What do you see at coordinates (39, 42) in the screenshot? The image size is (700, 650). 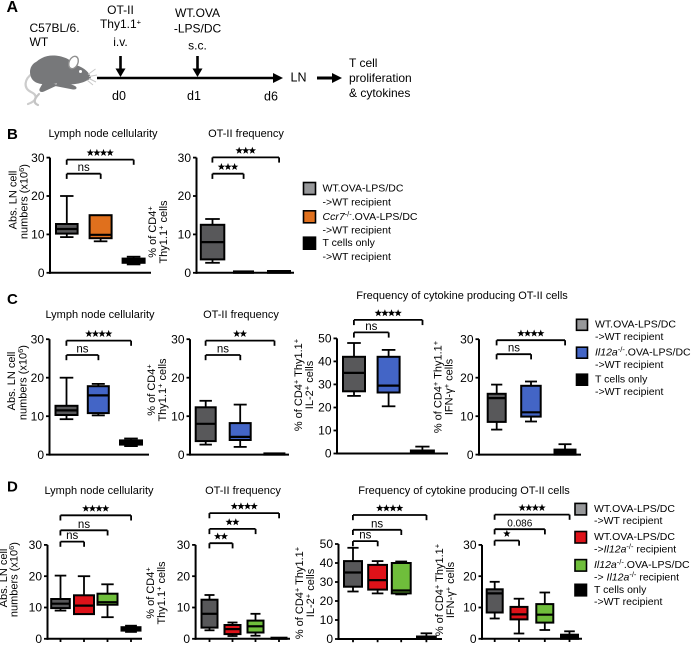 I see `svg-text: WT` at bounding box center [39, 42].